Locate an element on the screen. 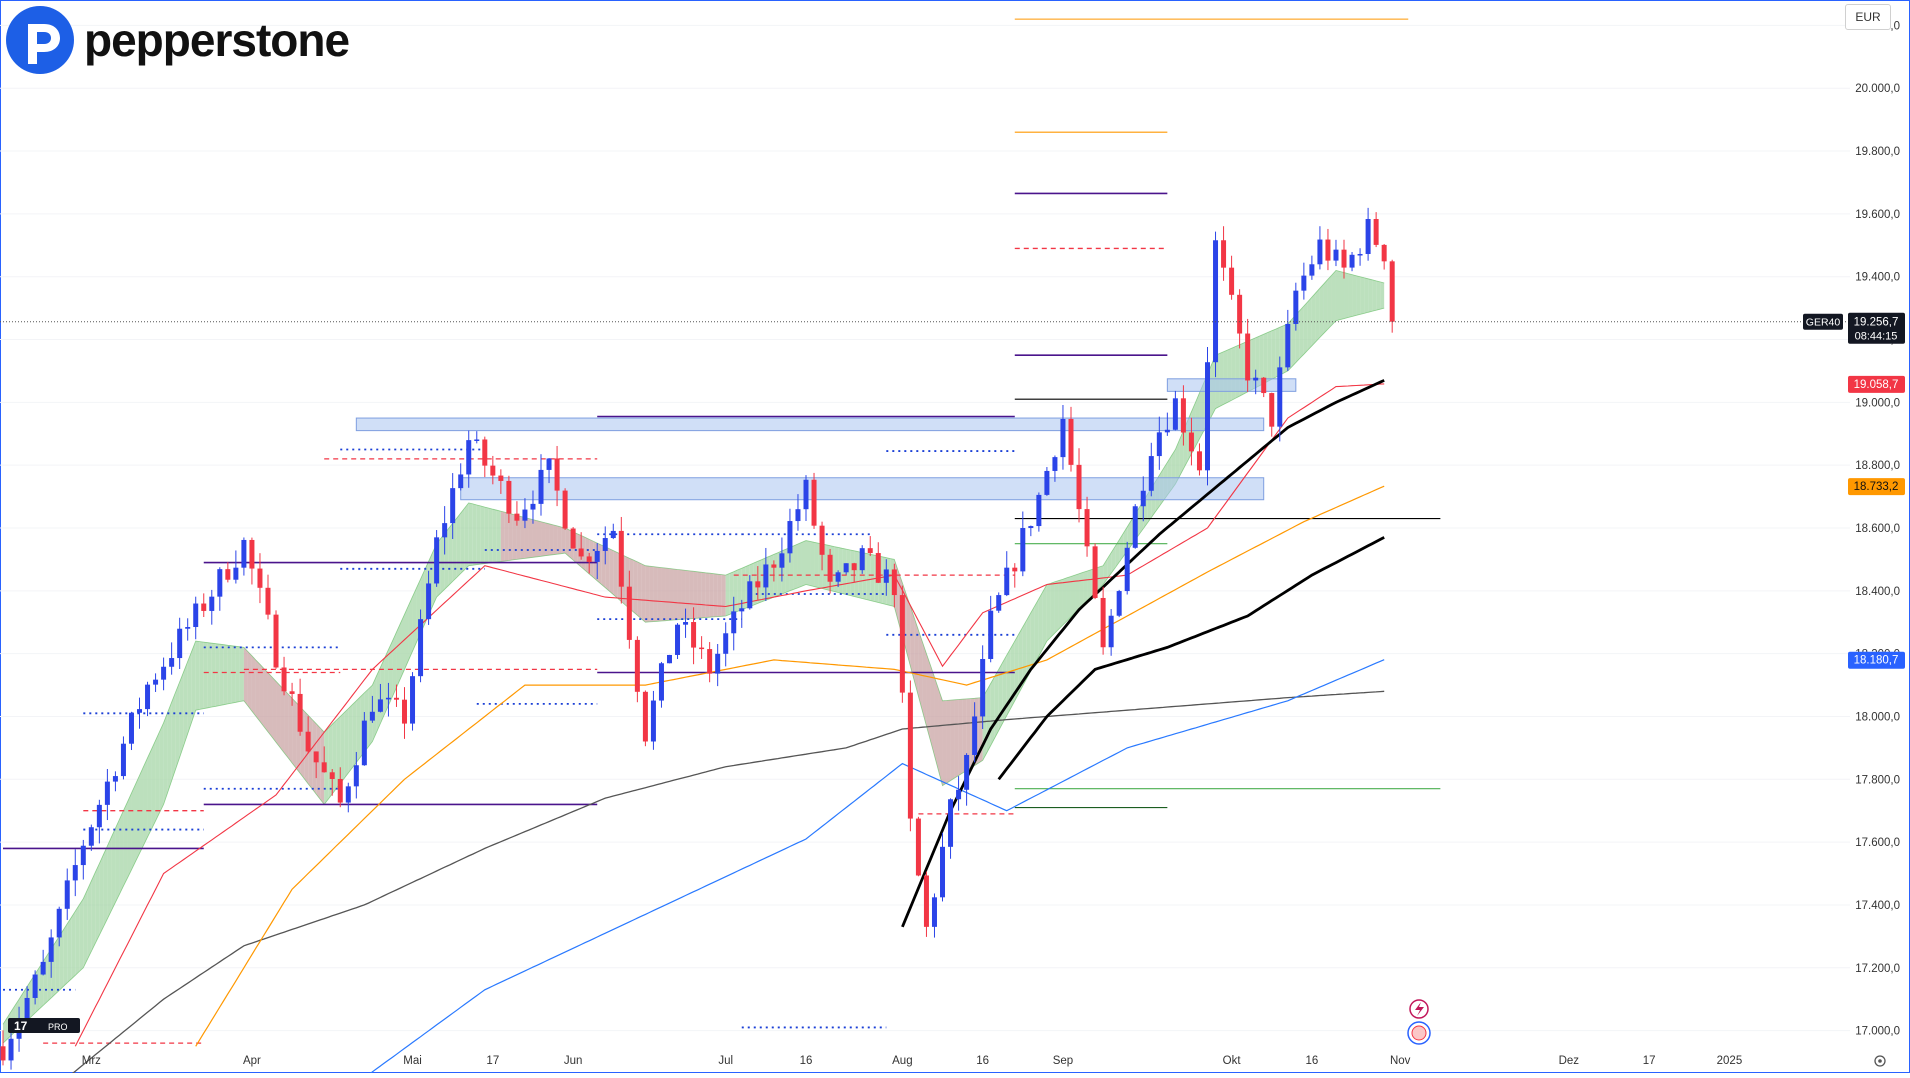 Image resolution: width=1910 pixels, height=1078 pixels. price-axis-label: 17.400,0 is located at coordinates (1877, 906).